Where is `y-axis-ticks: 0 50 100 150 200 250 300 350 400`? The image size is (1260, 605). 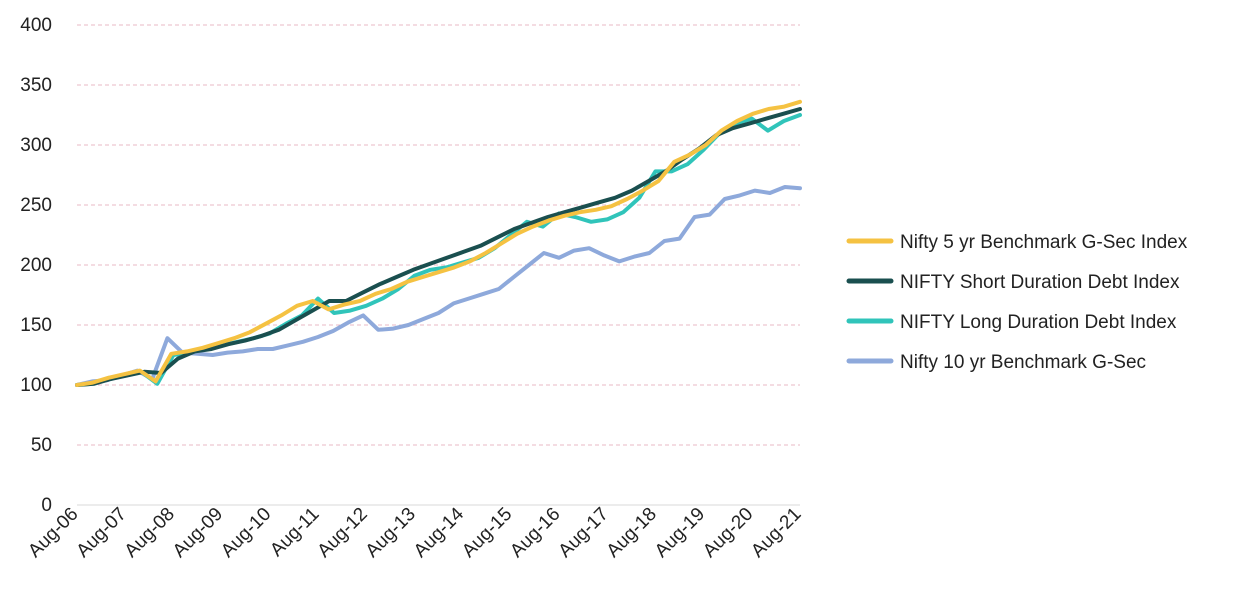 y-axis-ticks: 0 50 100 150 200 250 300 350 400 is located at coordinates (36, 265).